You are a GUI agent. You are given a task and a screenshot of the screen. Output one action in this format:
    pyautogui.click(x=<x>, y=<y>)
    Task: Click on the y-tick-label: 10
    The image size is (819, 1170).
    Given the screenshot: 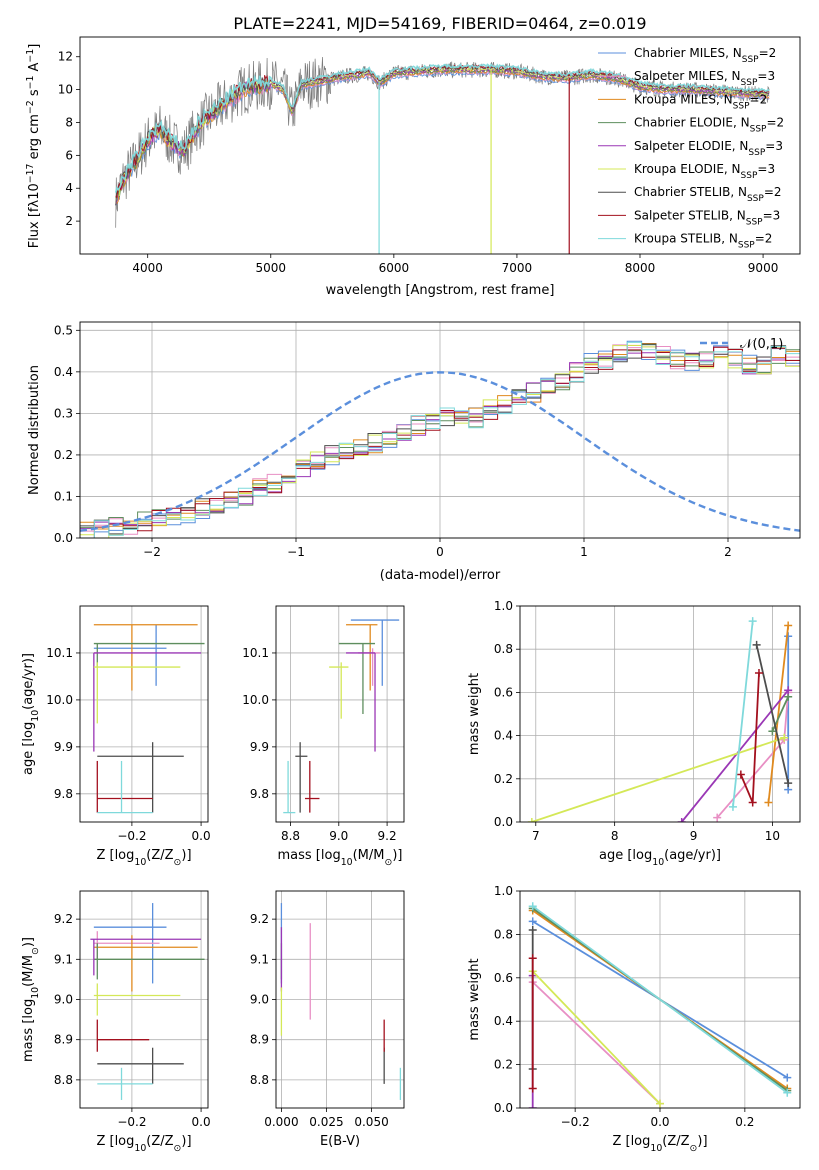 What is the action you would take?
    pyautogui.click(x=65, y=90)
    